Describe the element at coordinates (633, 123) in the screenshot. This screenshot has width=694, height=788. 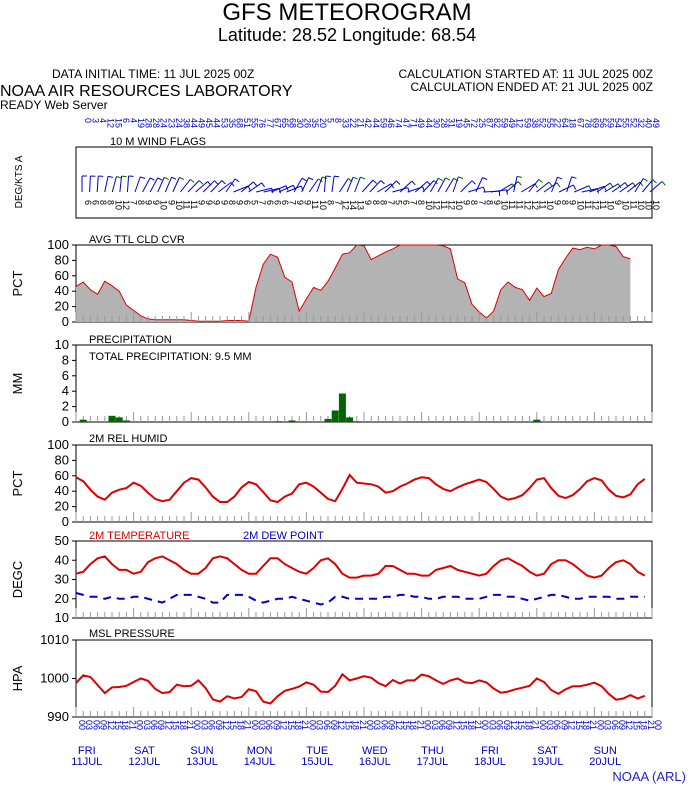
I see `wind-direction-label: 52` at that location.